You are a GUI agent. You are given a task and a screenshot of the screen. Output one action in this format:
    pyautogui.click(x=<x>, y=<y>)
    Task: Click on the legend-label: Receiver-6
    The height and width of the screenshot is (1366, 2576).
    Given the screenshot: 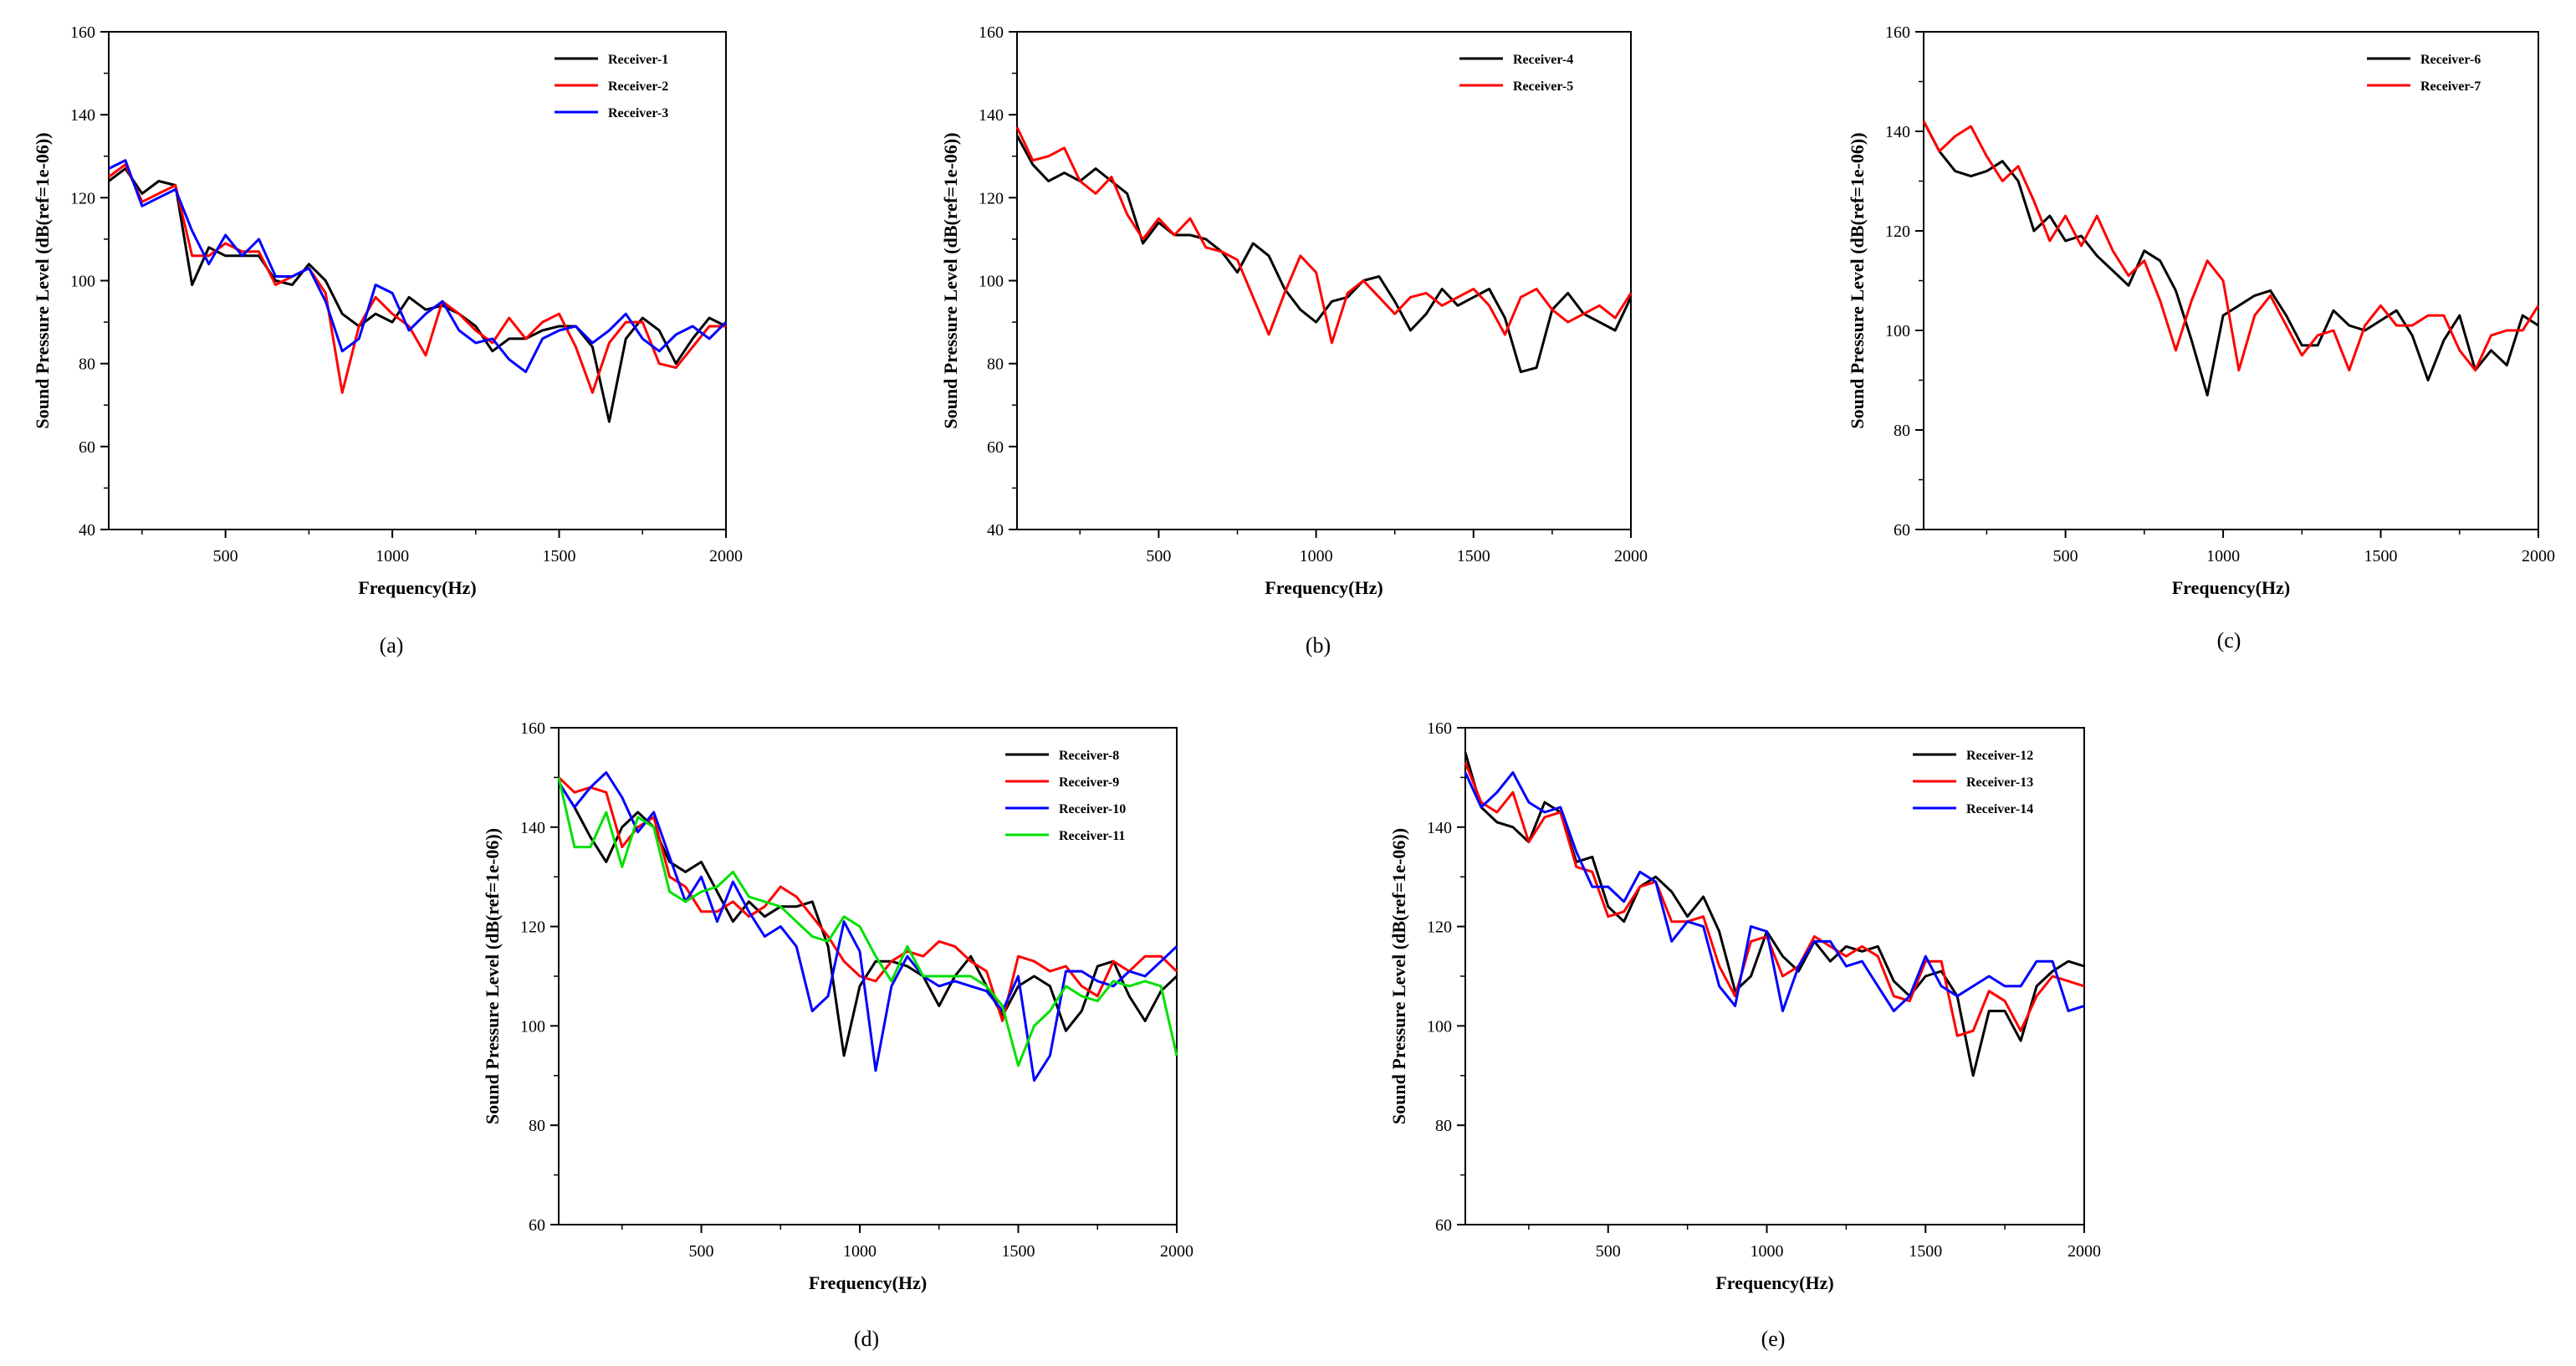 What is the action you would take?
    pyautogui.click(x=2450, y=60)
    